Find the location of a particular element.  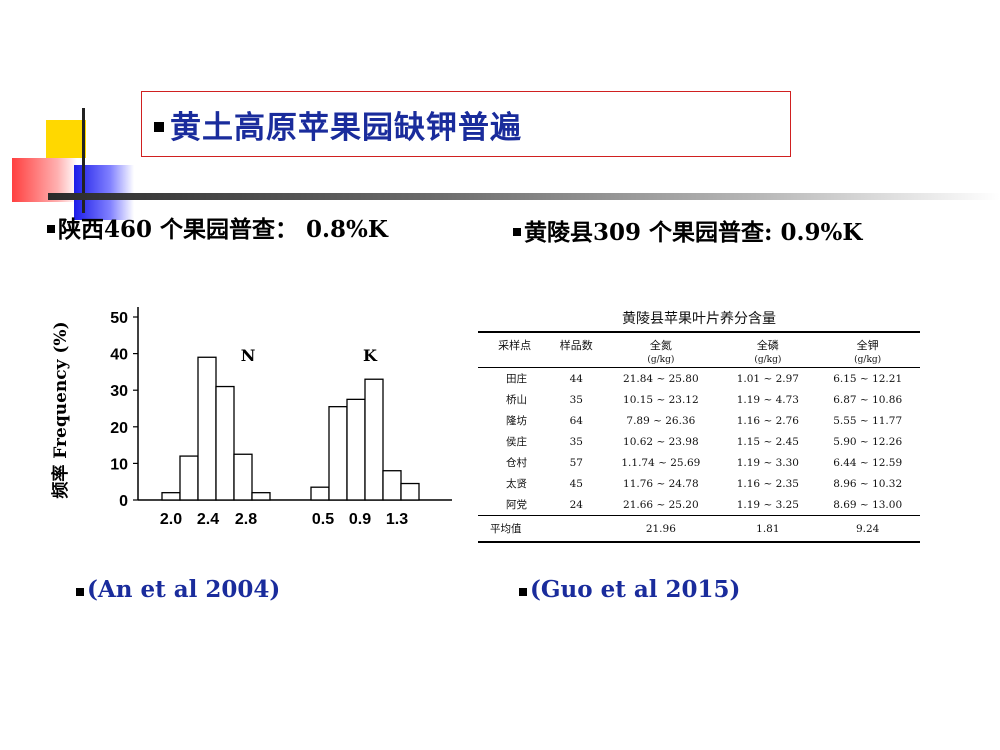

header-total-k: 全钾 is located at coordinates (867, 342).